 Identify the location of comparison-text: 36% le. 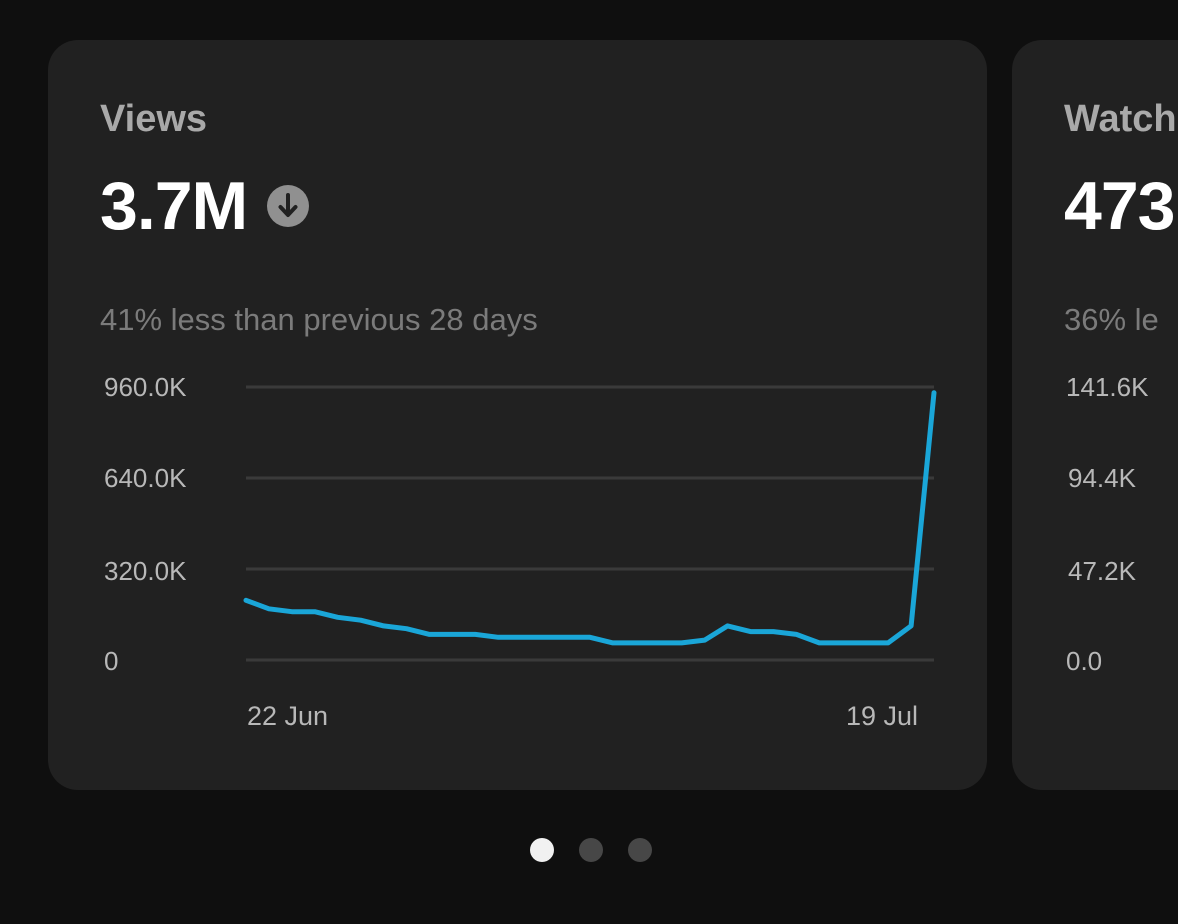
(1111, 319).